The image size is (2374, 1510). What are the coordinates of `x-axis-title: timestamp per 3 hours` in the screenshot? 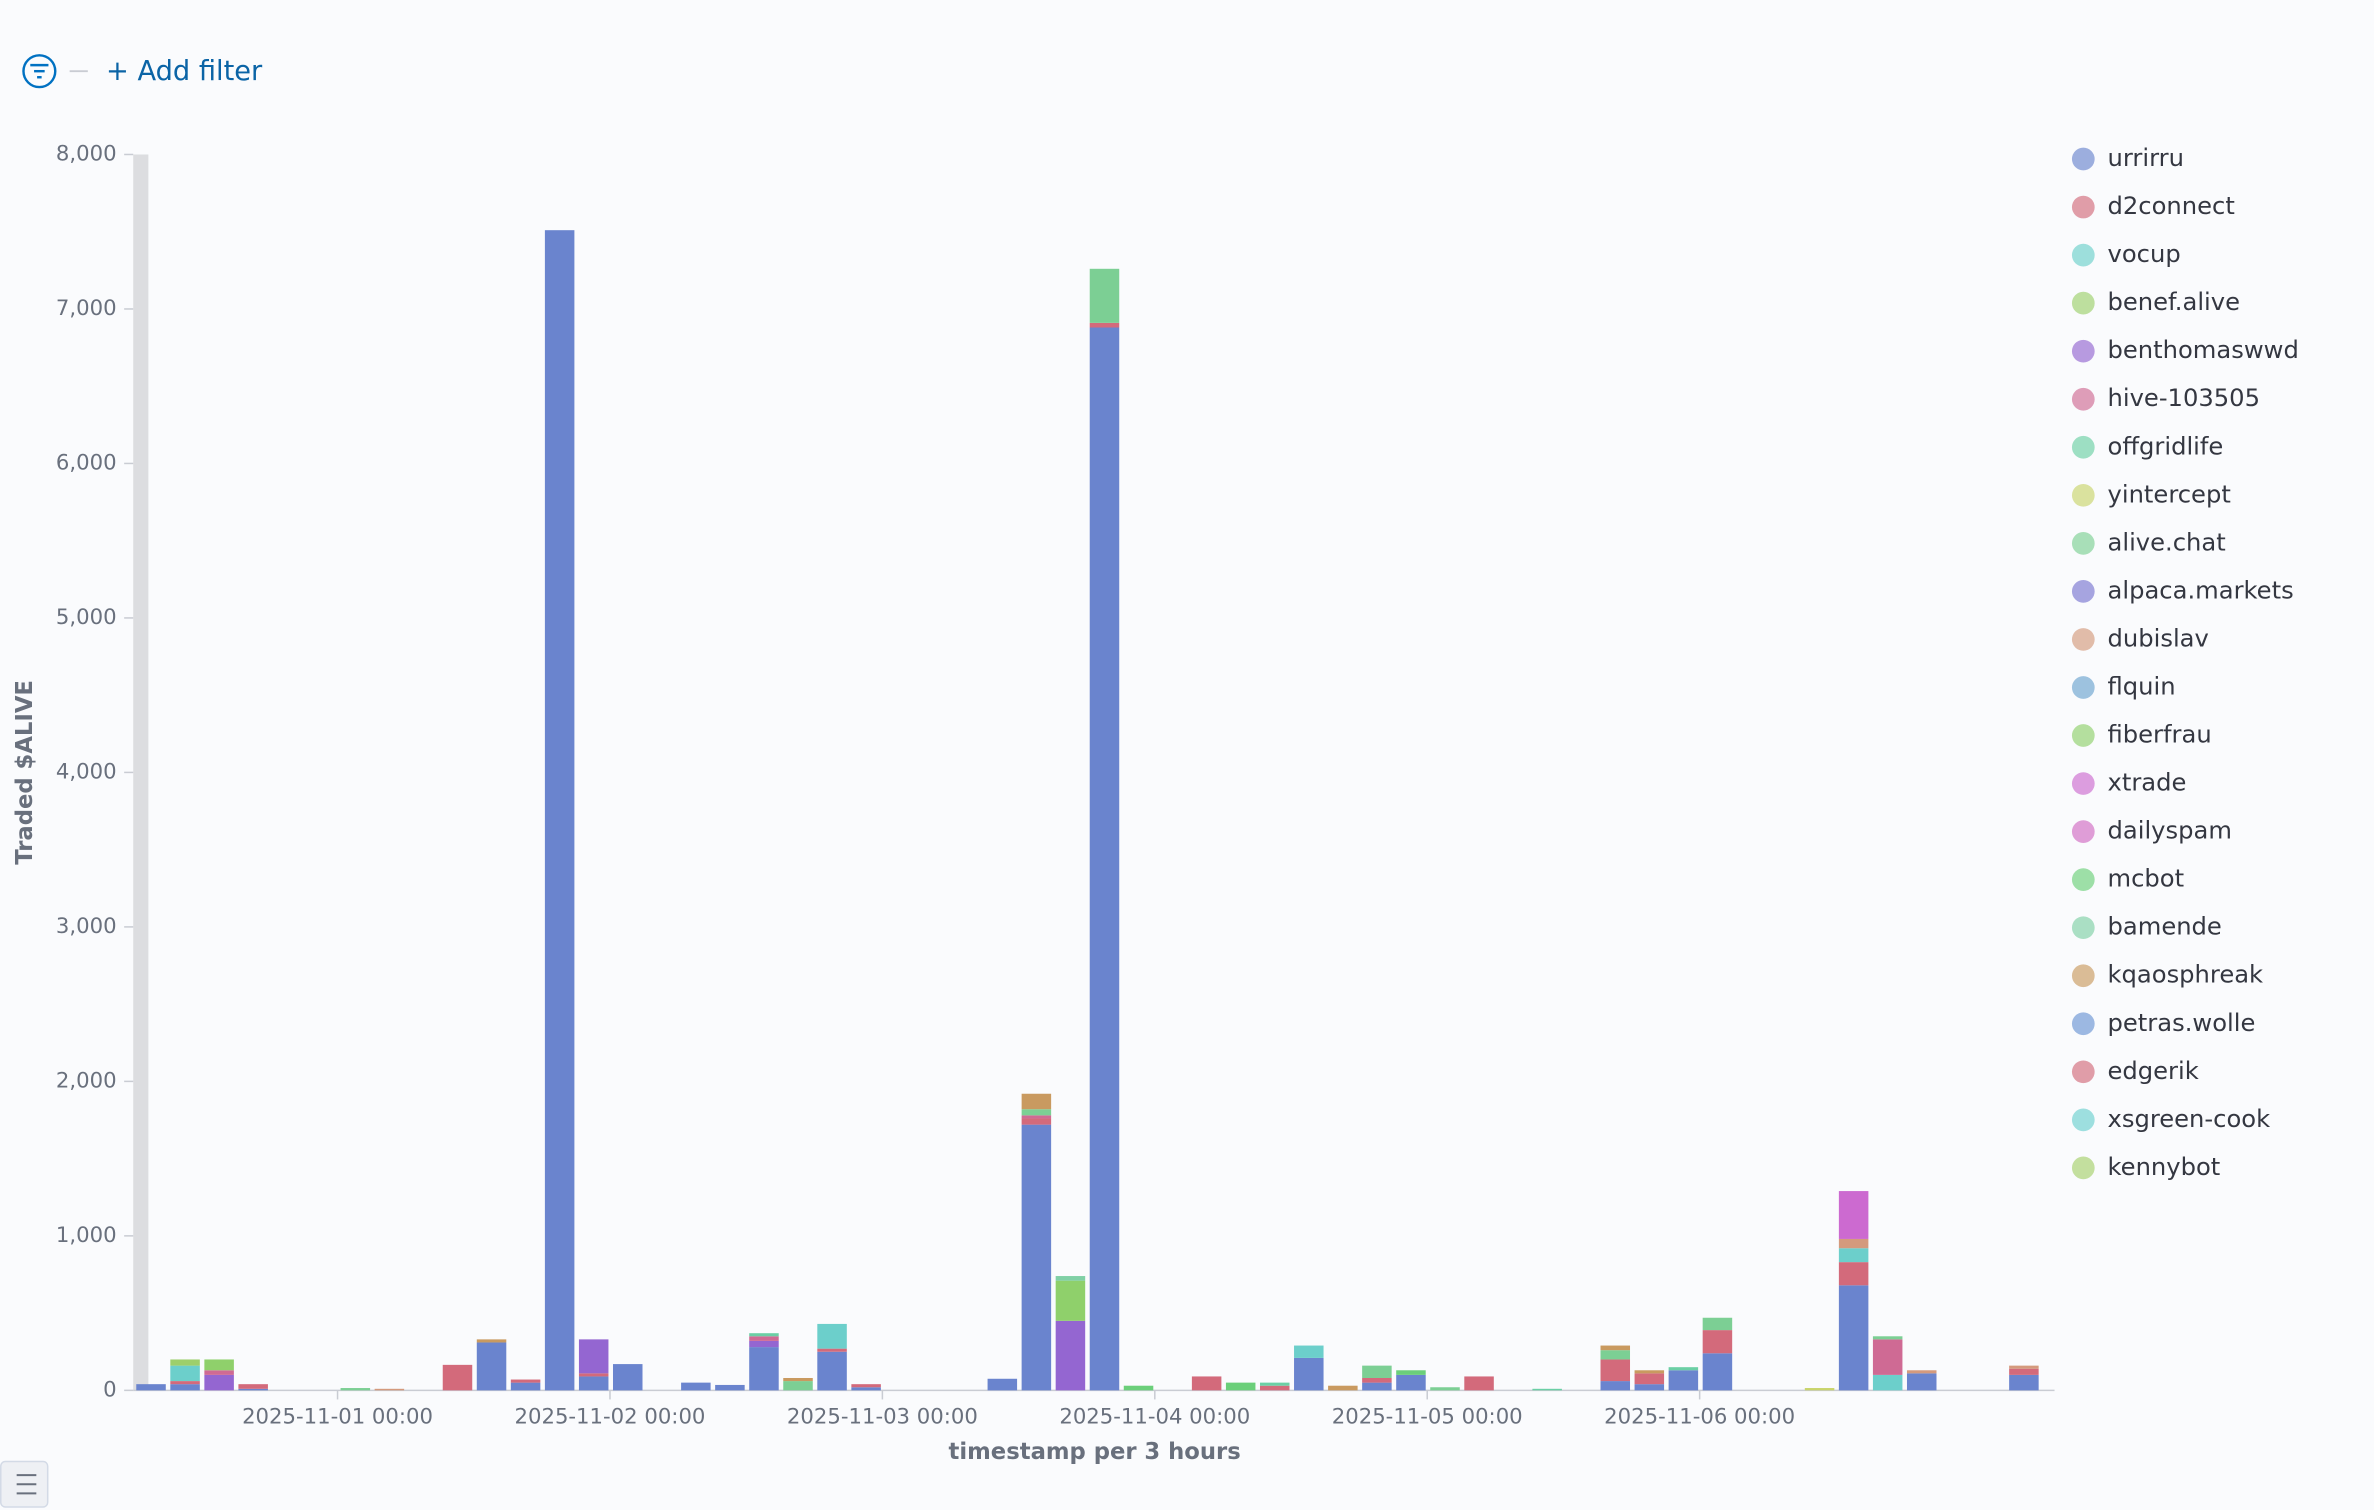 It's located at (1095, 1452).